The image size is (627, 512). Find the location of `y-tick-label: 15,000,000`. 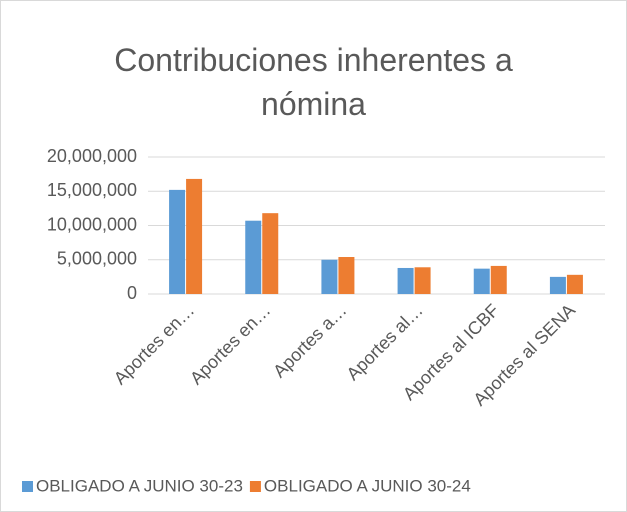

y-tick-label: 15,000,000 is located at coordinates (92, 190).